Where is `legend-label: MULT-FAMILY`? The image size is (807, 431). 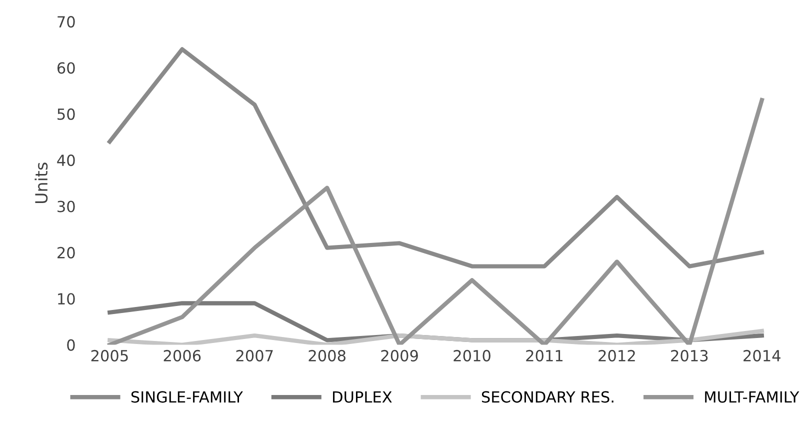 legend-label: MULT-FAMILY is located at coordinates (752, 397).